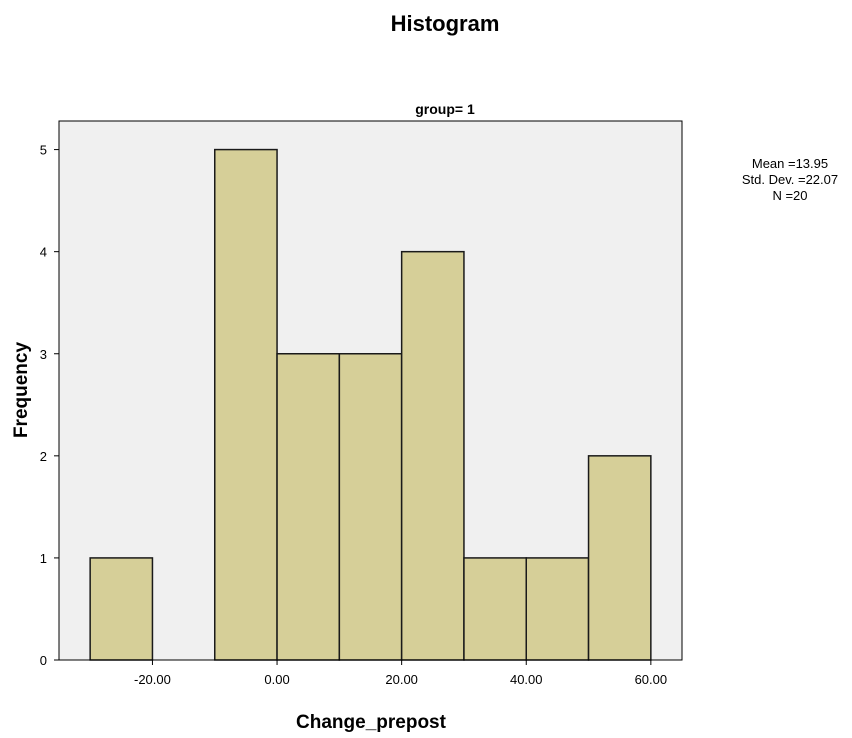  I want to click on x-axis-ticks: -20.00 0.00 20.00 40.00 60.00, so click(400, 673).